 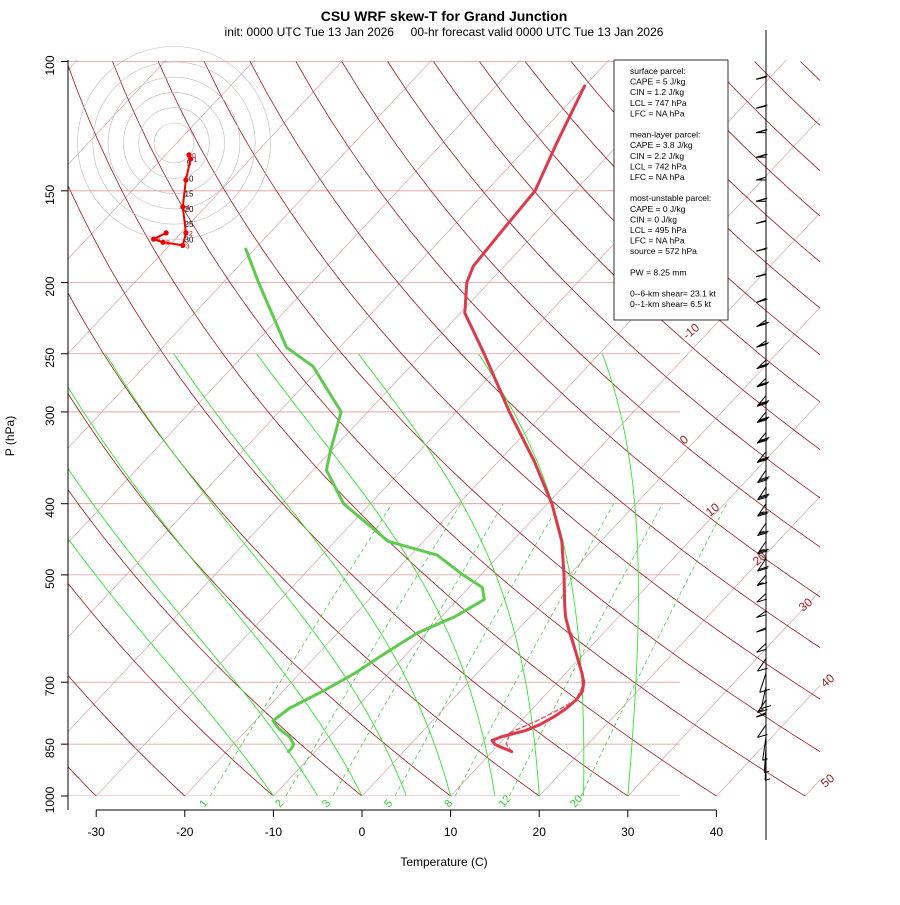 What do you see at coordinates (50, 65) in the screenshot?
I see `y-tick-label: 100` at bounding box center [50, 65].